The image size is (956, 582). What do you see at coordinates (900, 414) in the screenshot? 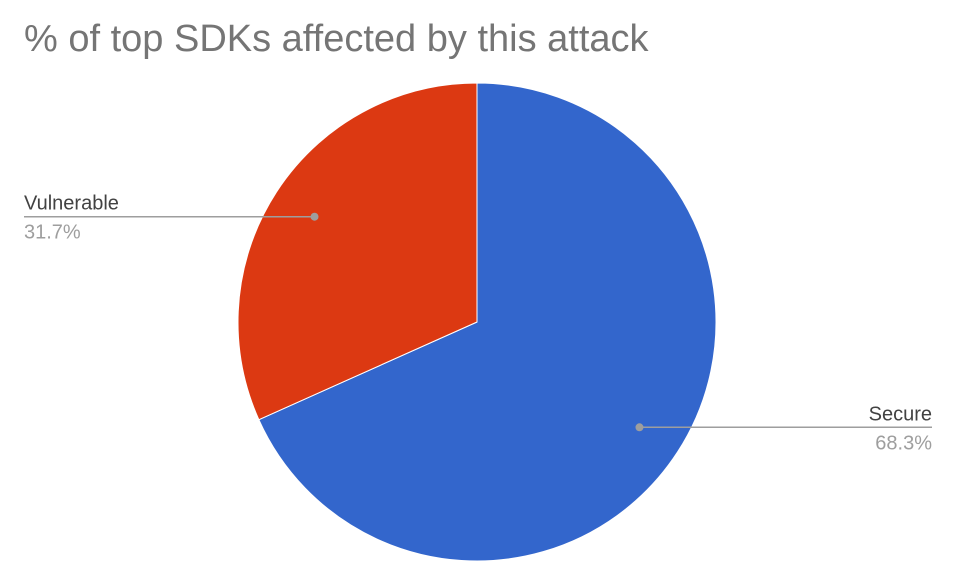
I see `slice-label-secure: Secure` at bounding box center [900, 414].